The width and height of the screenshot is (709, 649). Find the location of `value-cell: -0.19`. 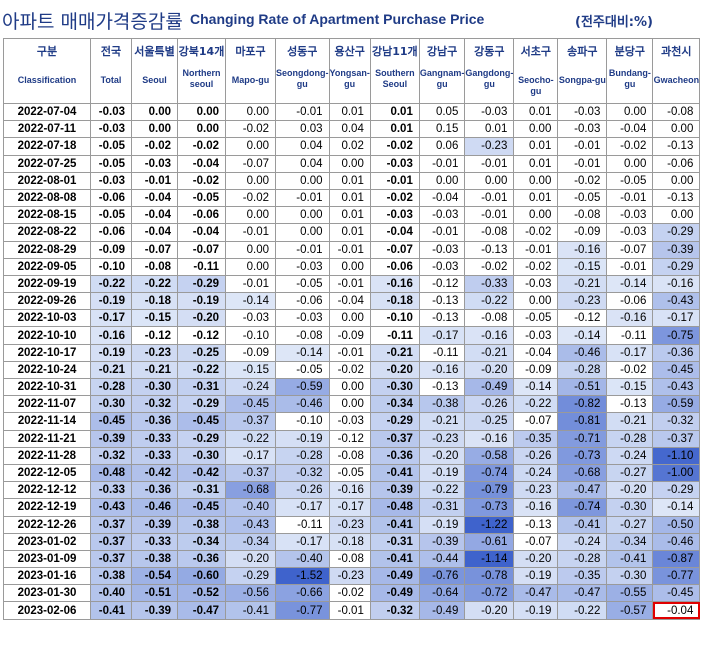

value-cell: -0.19 is located at coordinates (442, 473).